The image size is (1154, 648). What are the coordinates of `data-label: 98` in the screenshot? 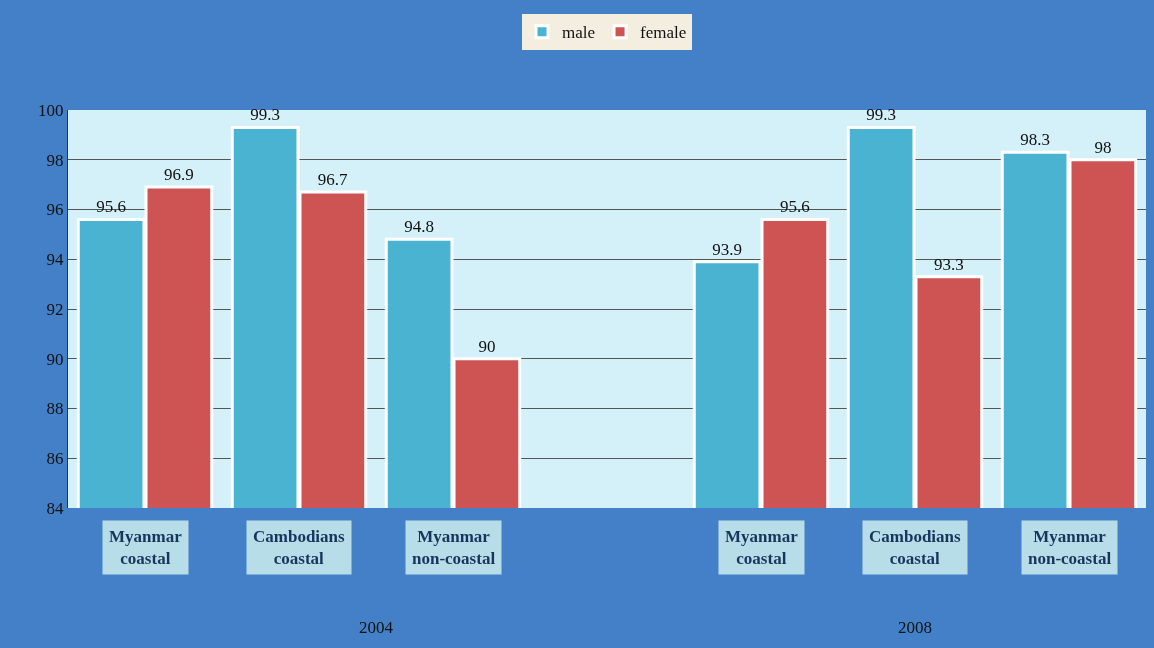 It's located at (1103, 147).